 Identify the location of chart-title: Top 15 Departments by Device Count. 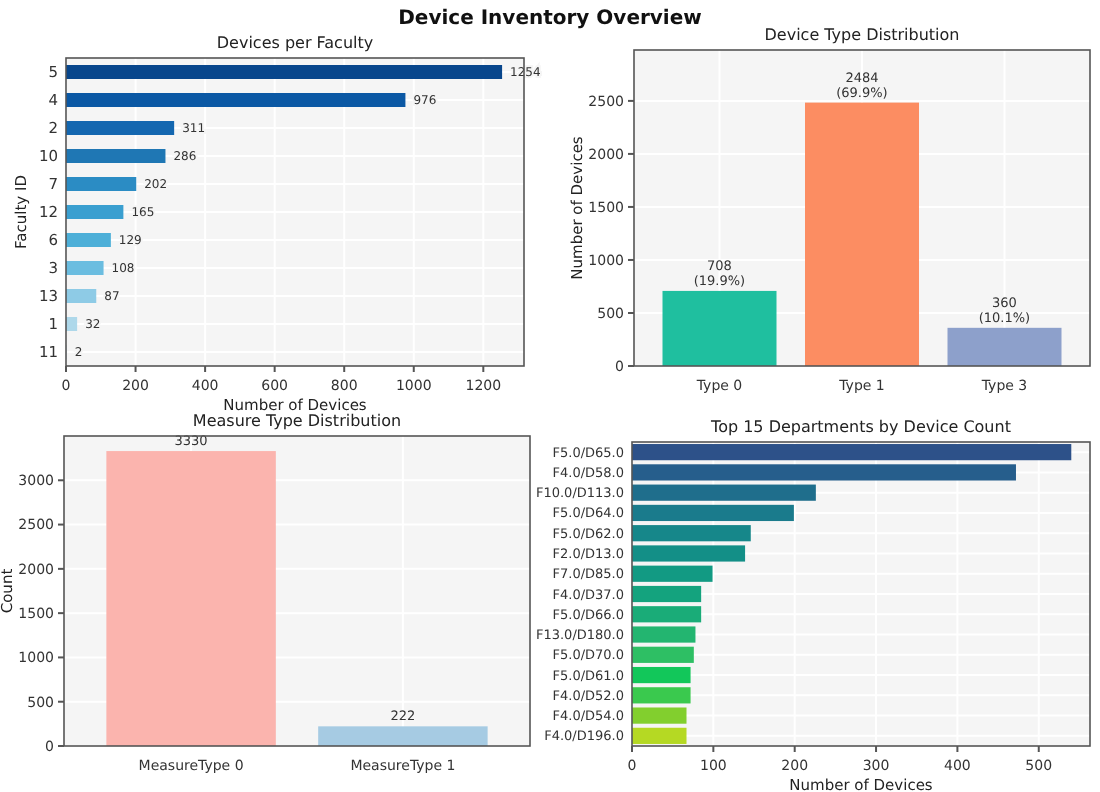
(860, 427).